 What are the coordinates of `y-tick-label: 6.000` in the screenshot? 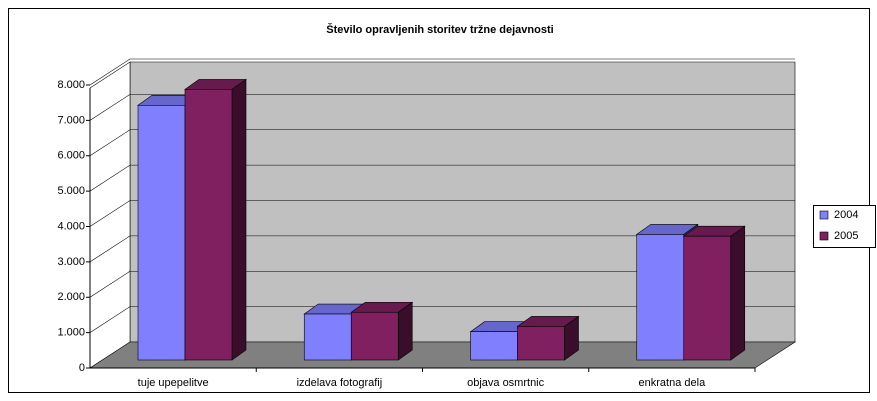 It's located at (71, 156).